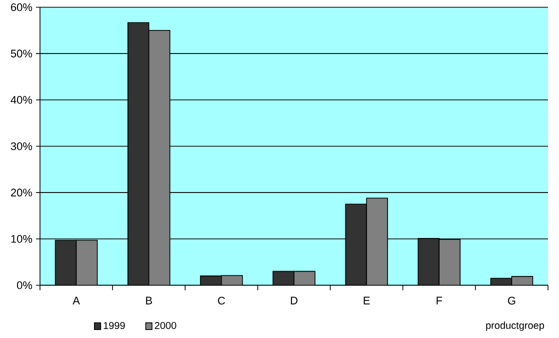 The image size is (559, 338). Describe the element at coordinates (221, 300) in the screenshot. I see `x-tick-label: C` at that location.